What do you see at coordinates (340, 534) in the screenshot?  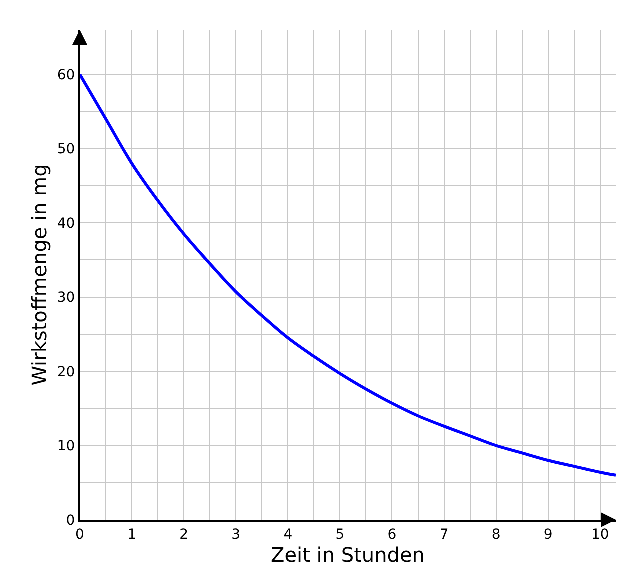 I see `x-tick-label: 5` at bounding box center [340, 534].